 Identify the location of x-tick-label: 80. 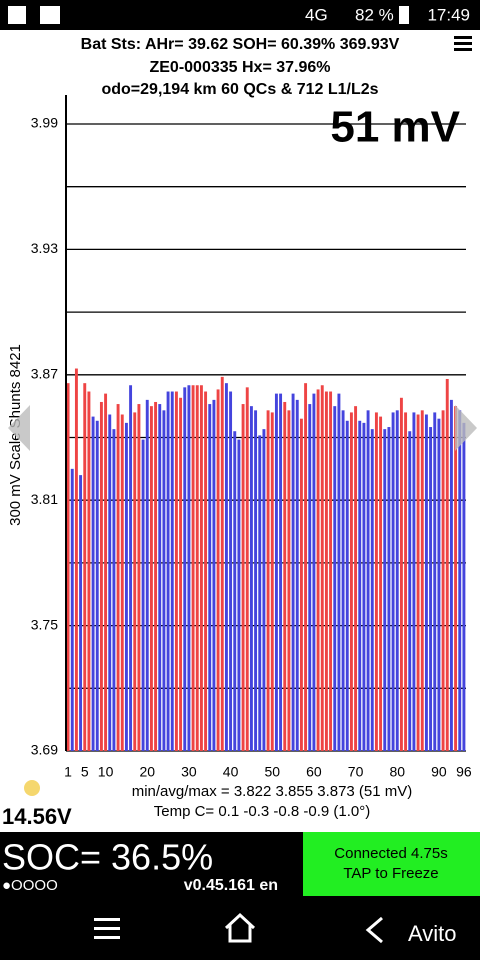
(397, 772).